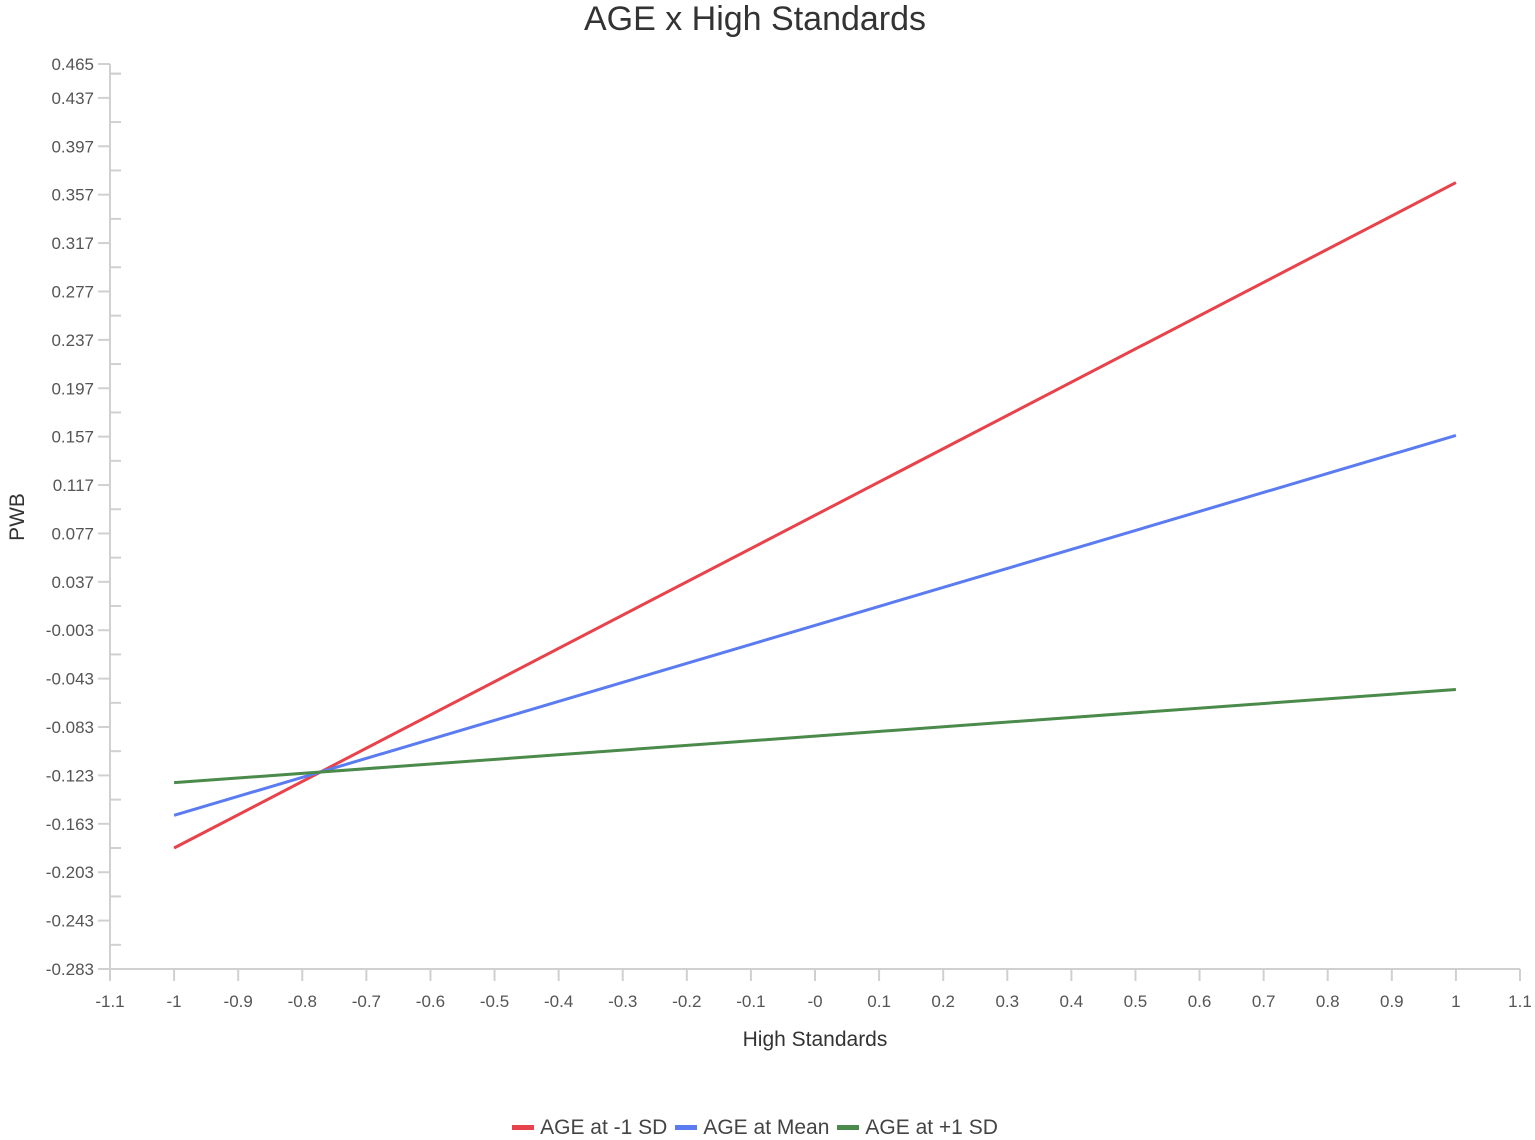  I want to click on chart-title: AGE x High Standards, so click(755, 19).